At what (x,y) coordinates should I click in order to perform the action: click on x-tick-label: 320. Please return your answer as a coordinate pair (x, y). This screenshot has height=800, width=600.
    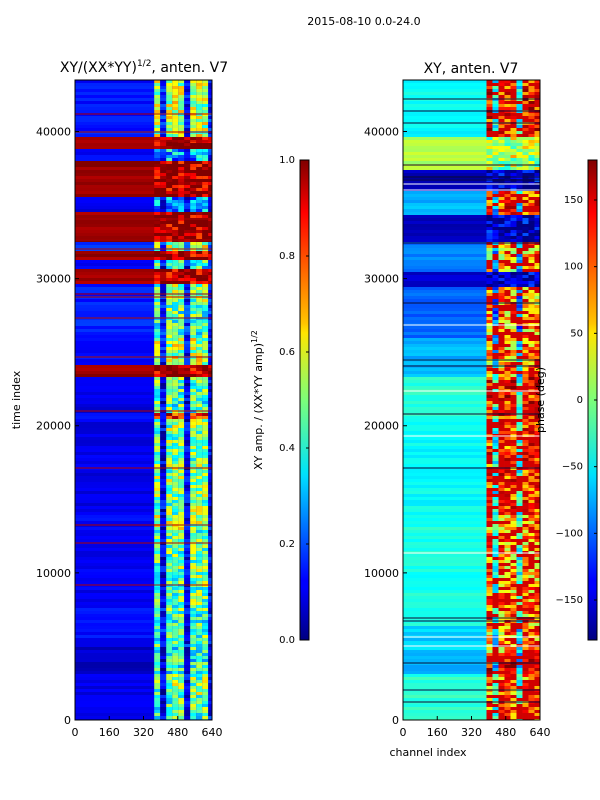
    Looking at the image, I should click on (471, 732).